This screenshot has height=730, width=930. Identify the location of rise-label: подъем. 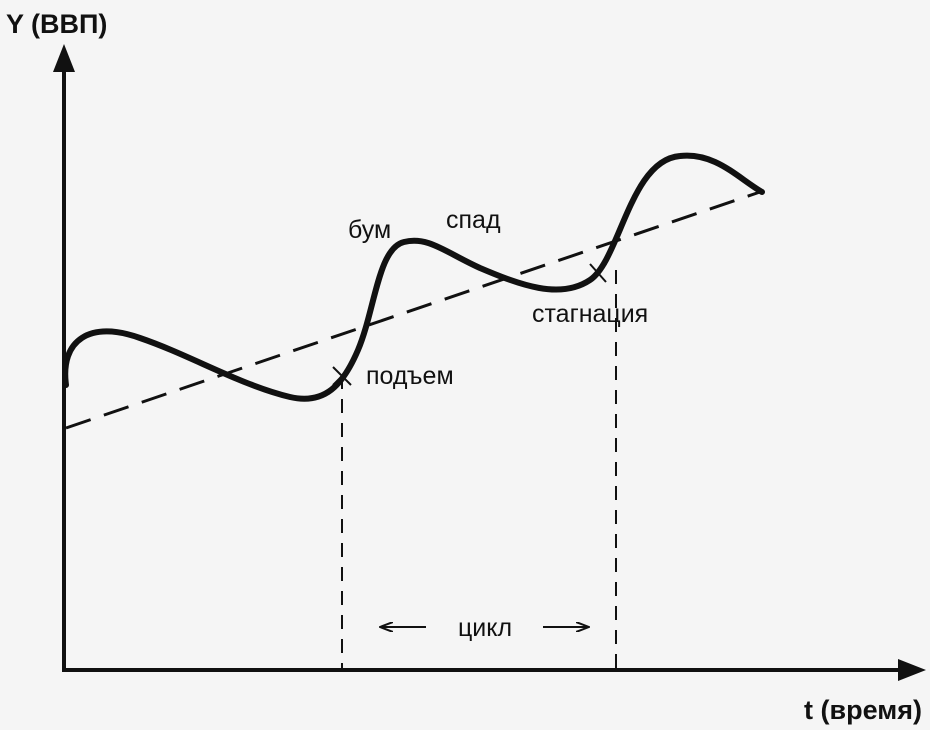
(410, 376).